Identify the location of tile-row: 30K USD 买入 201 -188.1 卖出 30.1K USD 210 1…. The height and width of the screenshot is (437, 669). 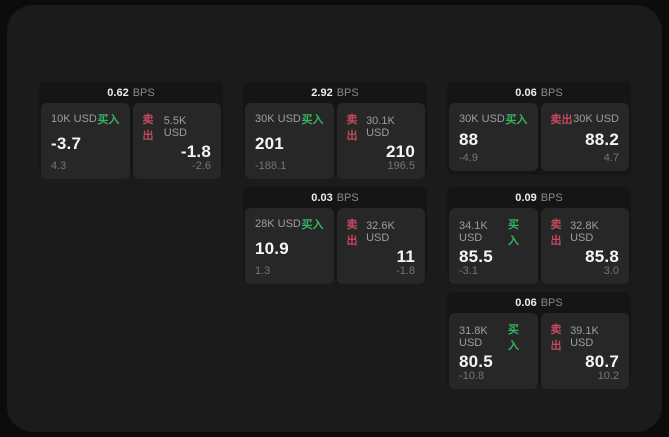
(335, 141).